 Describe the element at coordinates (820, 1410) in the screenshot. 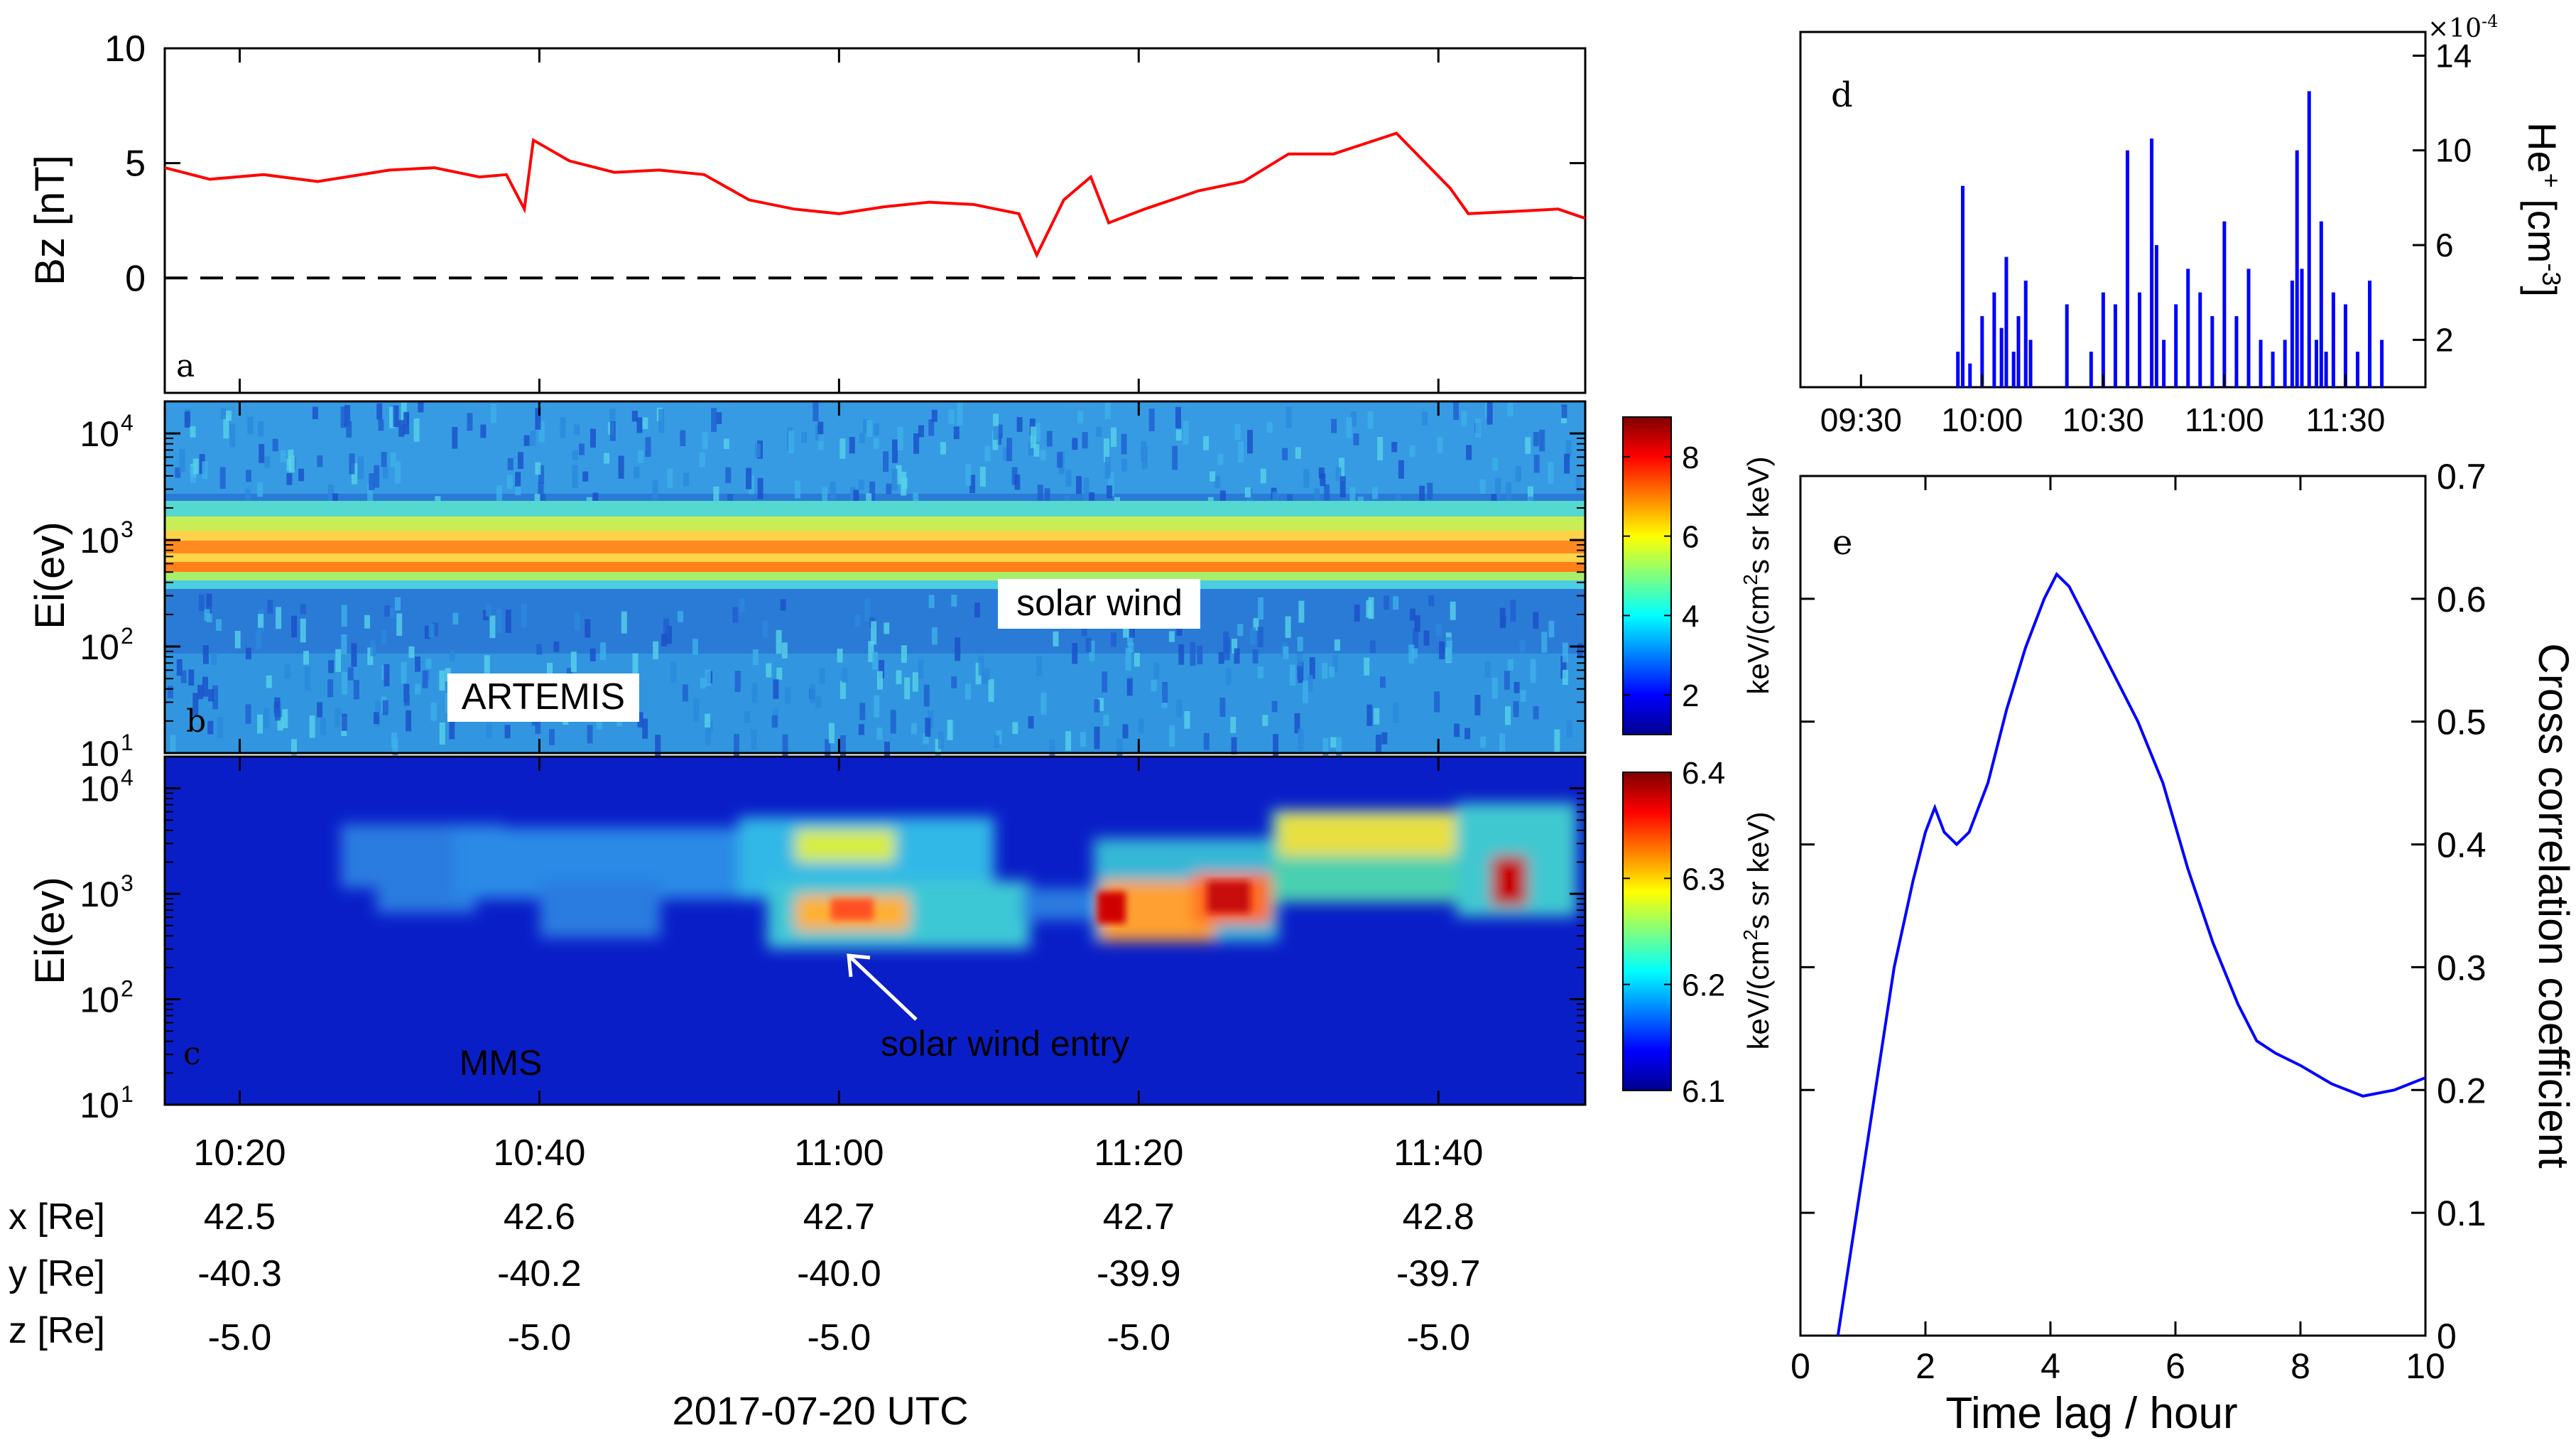

I see `date-label: 2017-07-20 UTC` at that location.